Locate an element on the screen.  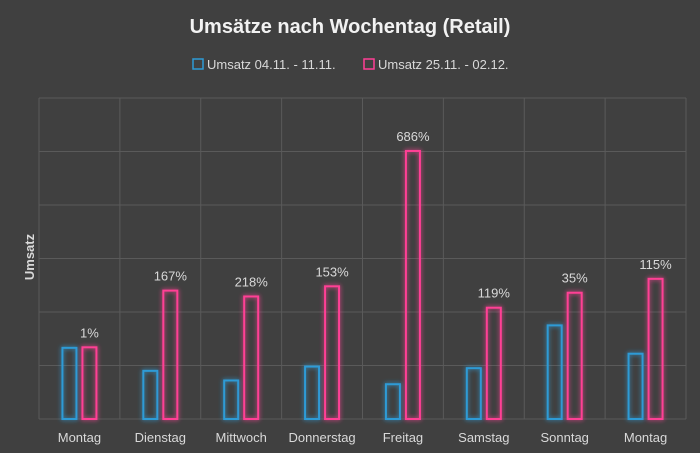
legend-label-series-2: Umsatz 25.11. - 02.12. is located at coordinates (443, 64).